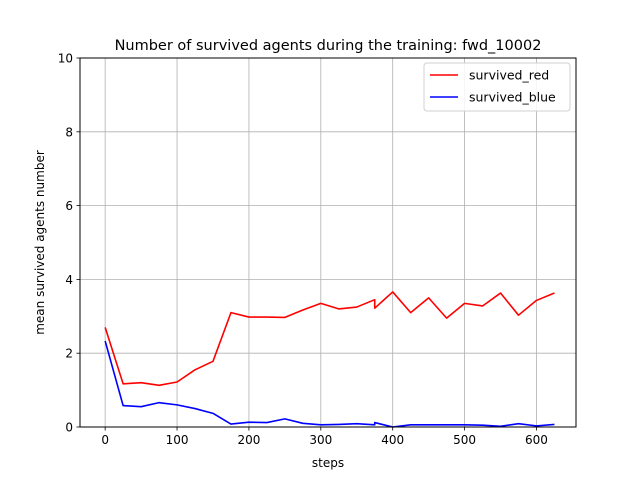  Describe the element at coordinates (328, 463) in the screenshot. I see `x-axis-label: steps` at that location.